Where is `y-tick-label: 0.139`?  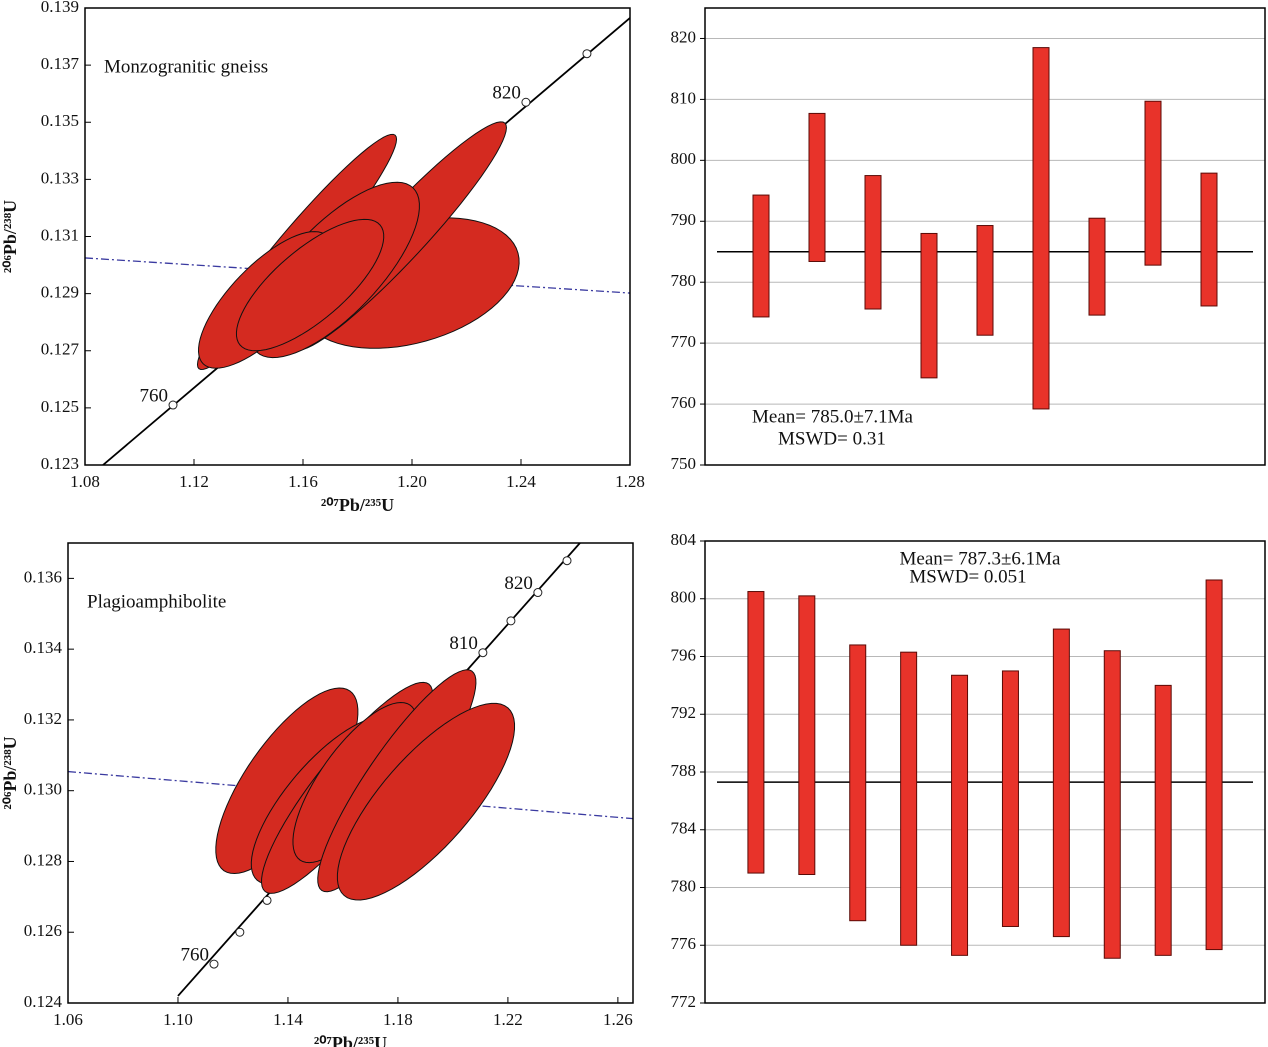 y-tick-label: 0.139 is located at coordinates (60, 8).